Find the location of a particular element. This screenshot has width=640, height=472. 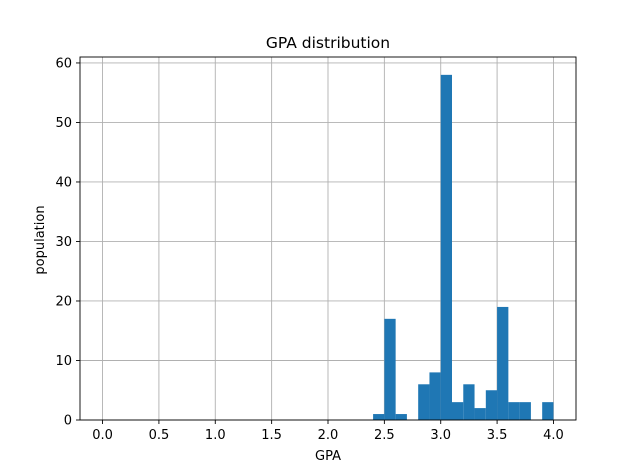

y-tick-label: 60 is located at coordinates (63, 63).